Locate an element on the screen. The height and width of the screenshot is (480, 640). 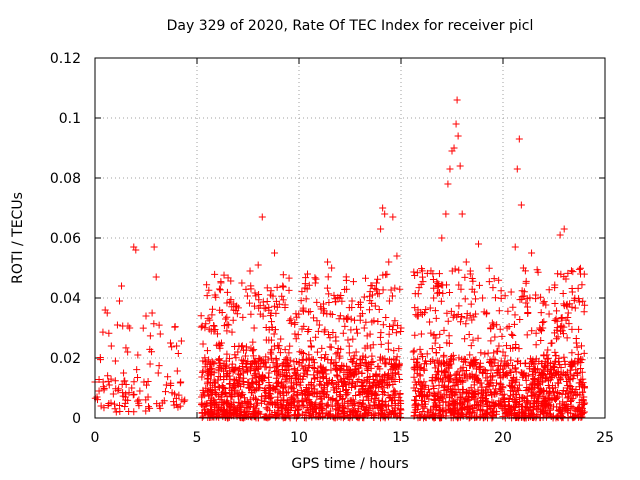
x-tick-label: 5 is located at coordinates (197, 438).